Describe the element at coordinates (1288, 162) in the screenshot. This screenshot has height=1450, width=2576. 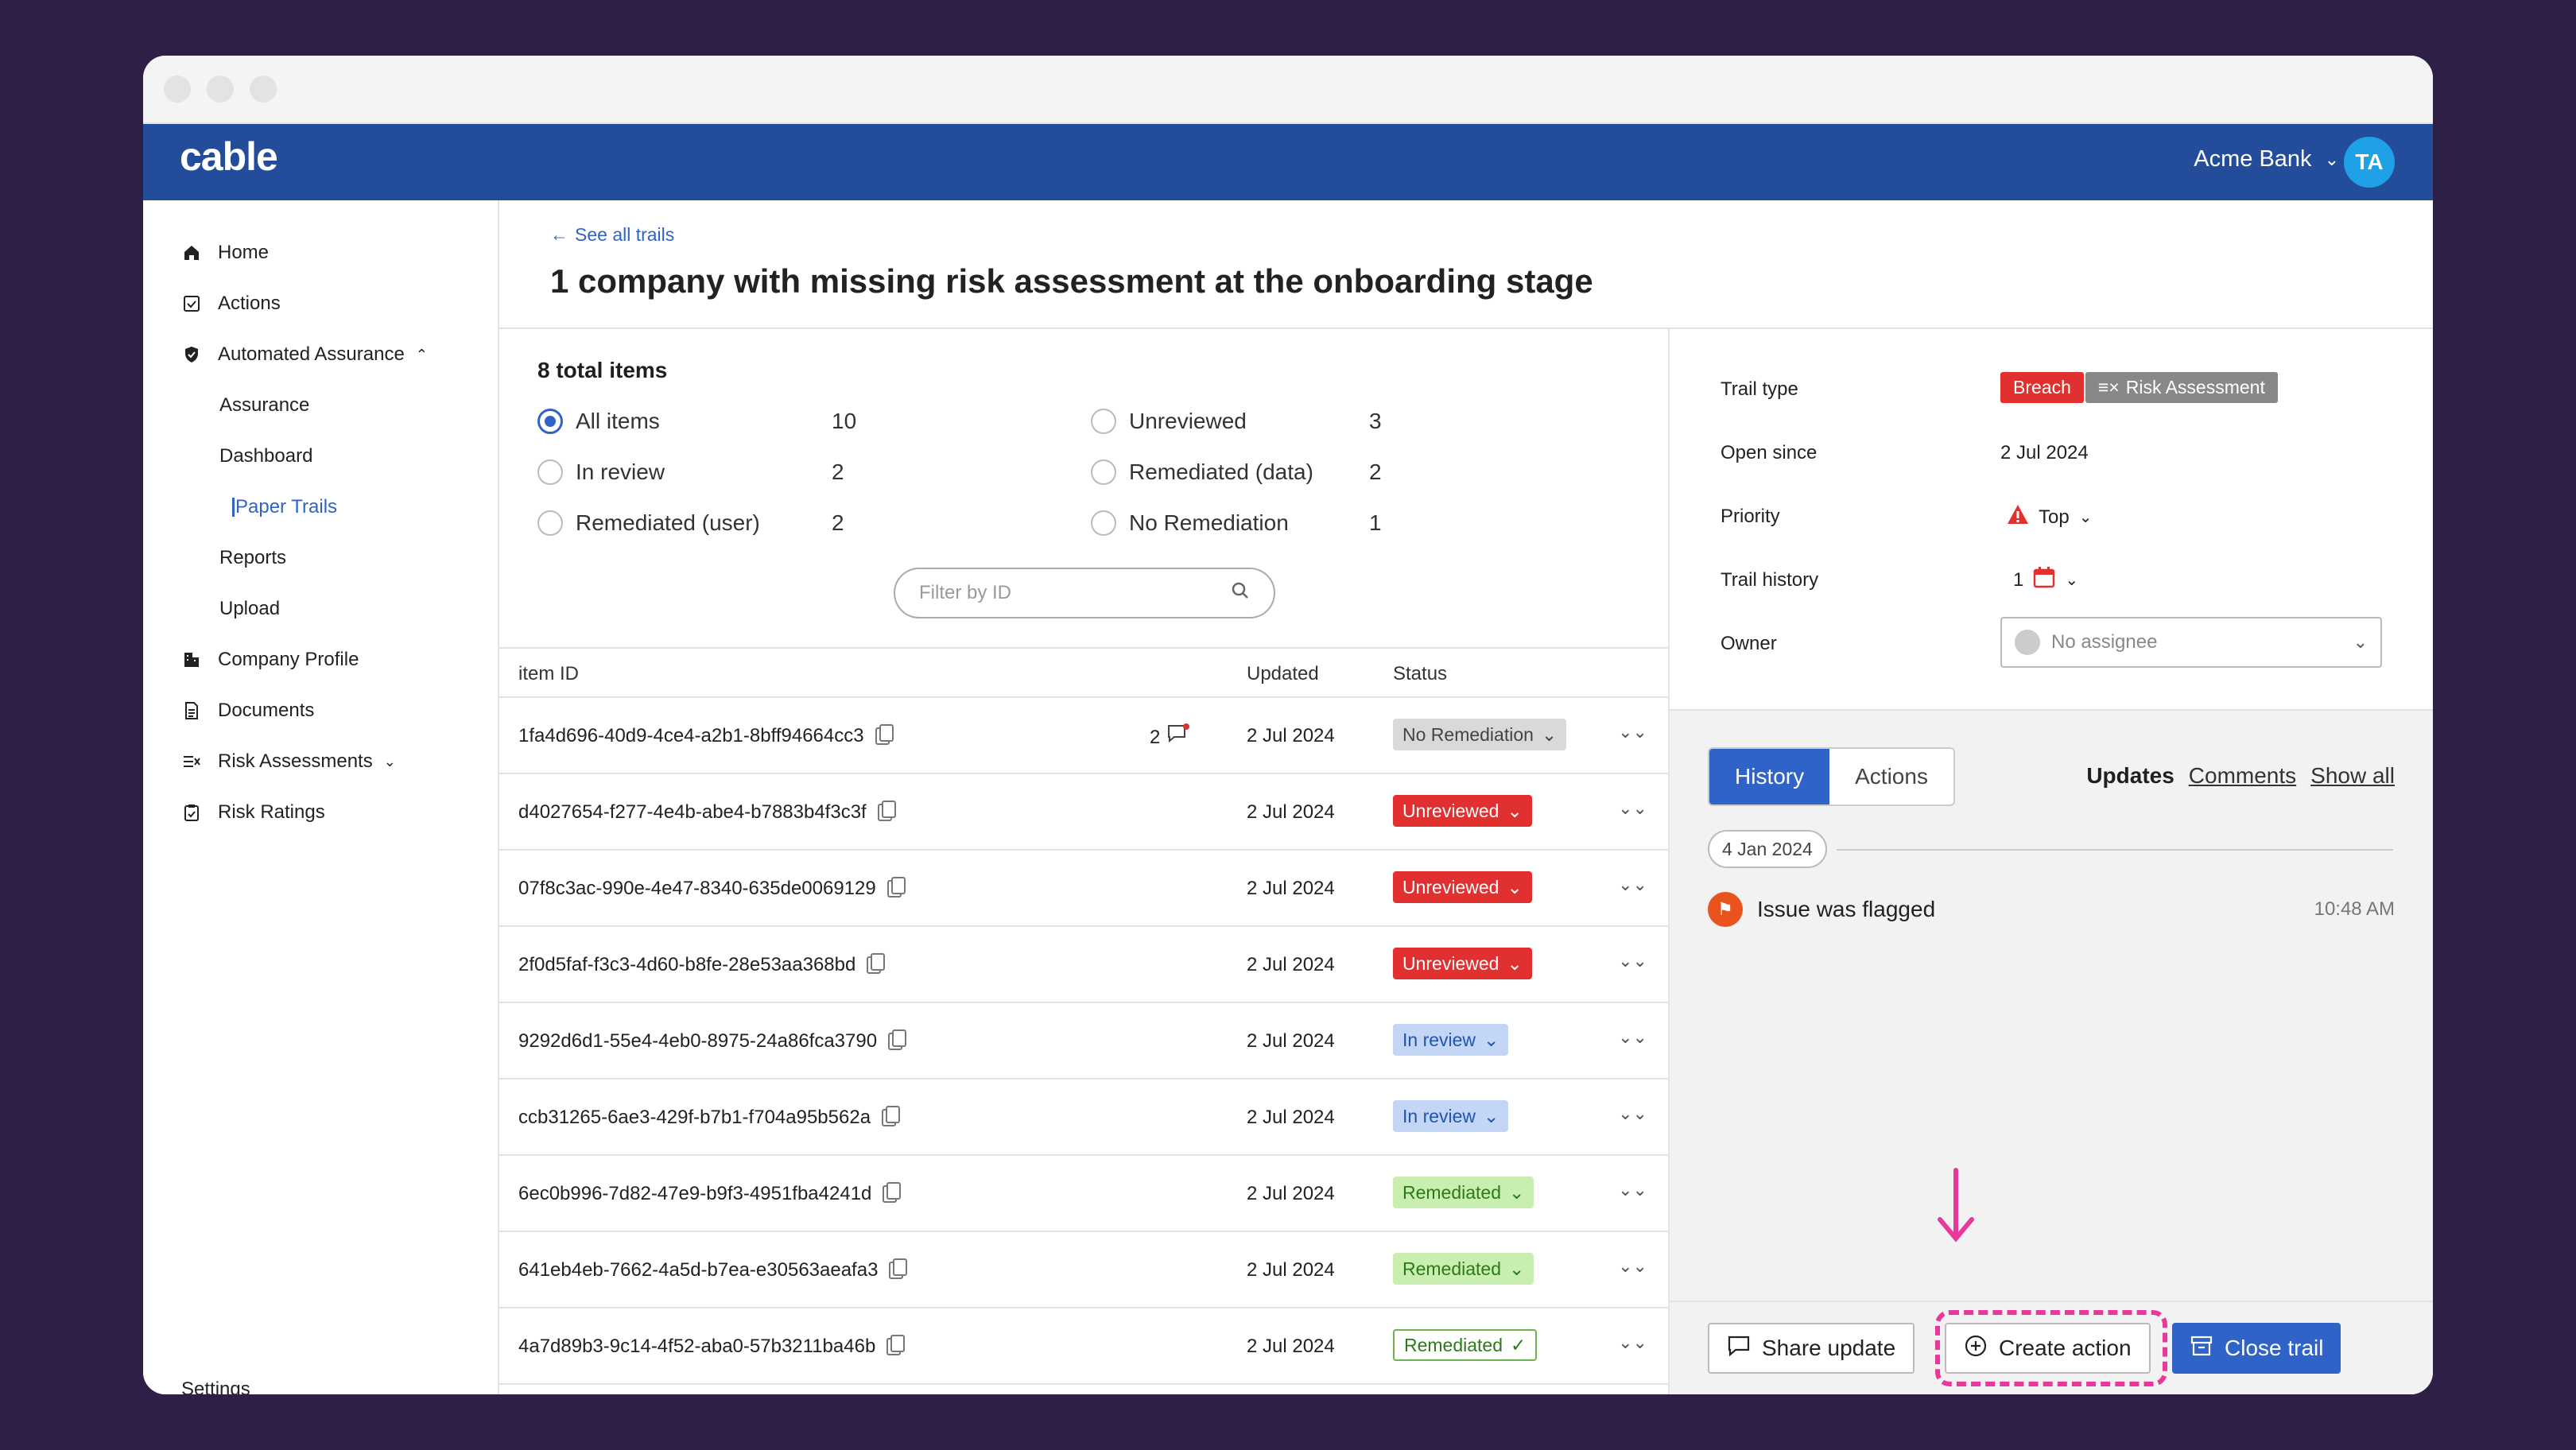
I see `top-bar: cable Acme Bank ⌄ TA` at that location.